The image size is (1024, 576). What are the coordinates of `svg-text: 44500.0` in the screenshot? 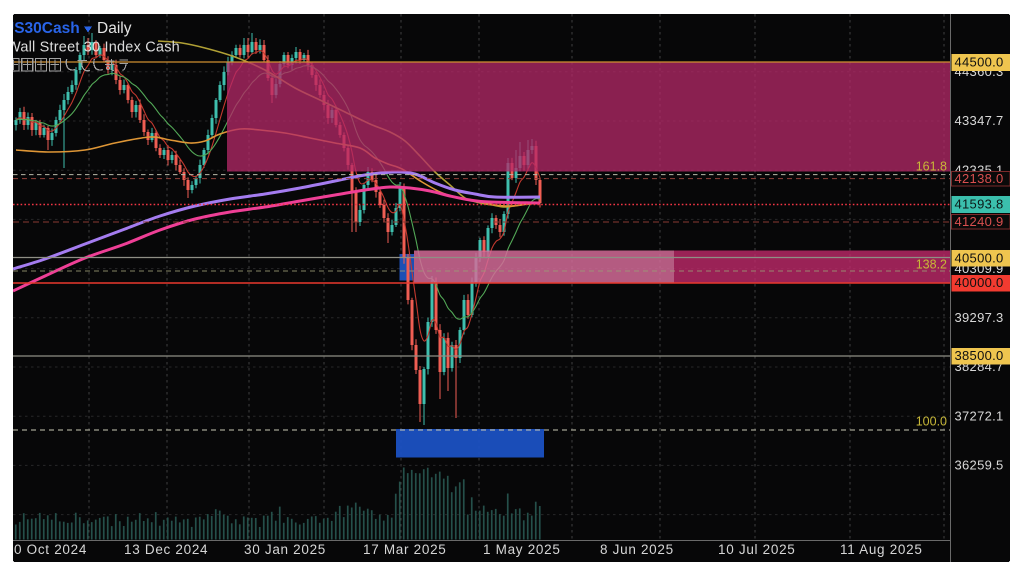 It's located at (979, 62).